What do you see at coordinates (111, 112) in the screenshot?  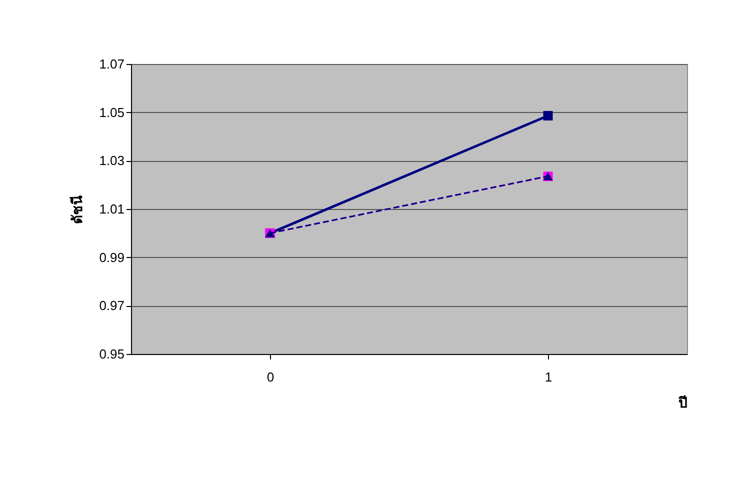 I see `y-tick-label: 1.05` at bounding box center [111, 112].